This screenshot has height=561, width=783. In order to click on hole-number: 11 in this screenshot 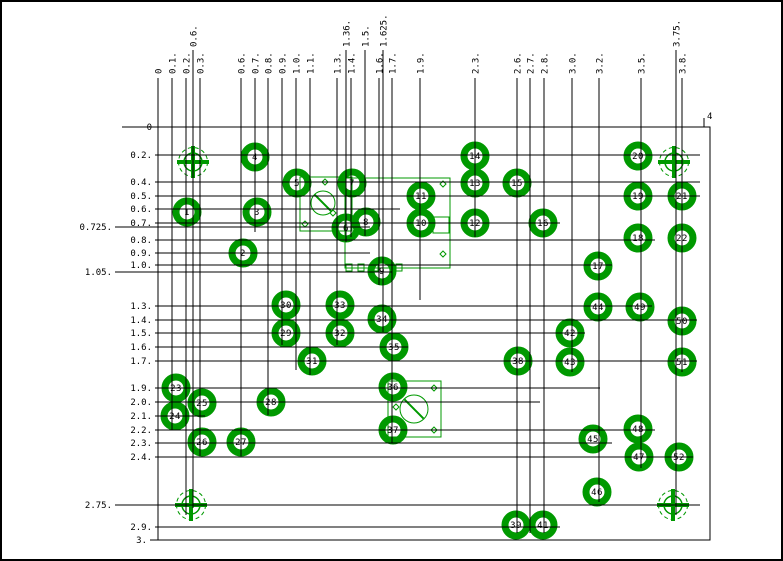, I will do `click(421, 197)`.